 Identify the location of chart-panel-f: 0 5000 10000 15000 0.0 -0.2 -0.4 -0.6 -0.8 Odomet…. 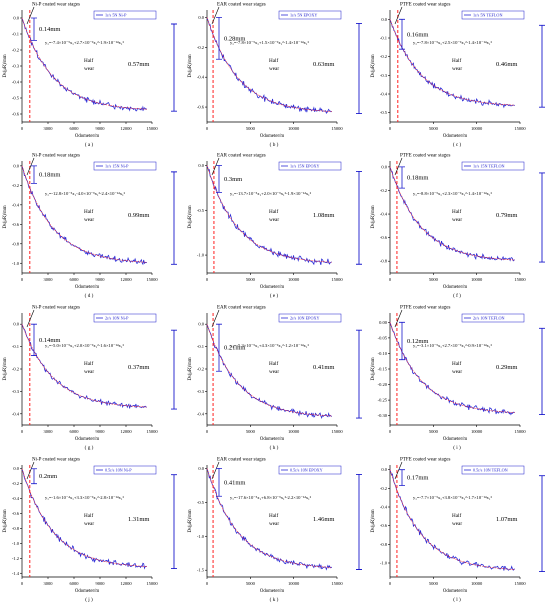
(458, 226).